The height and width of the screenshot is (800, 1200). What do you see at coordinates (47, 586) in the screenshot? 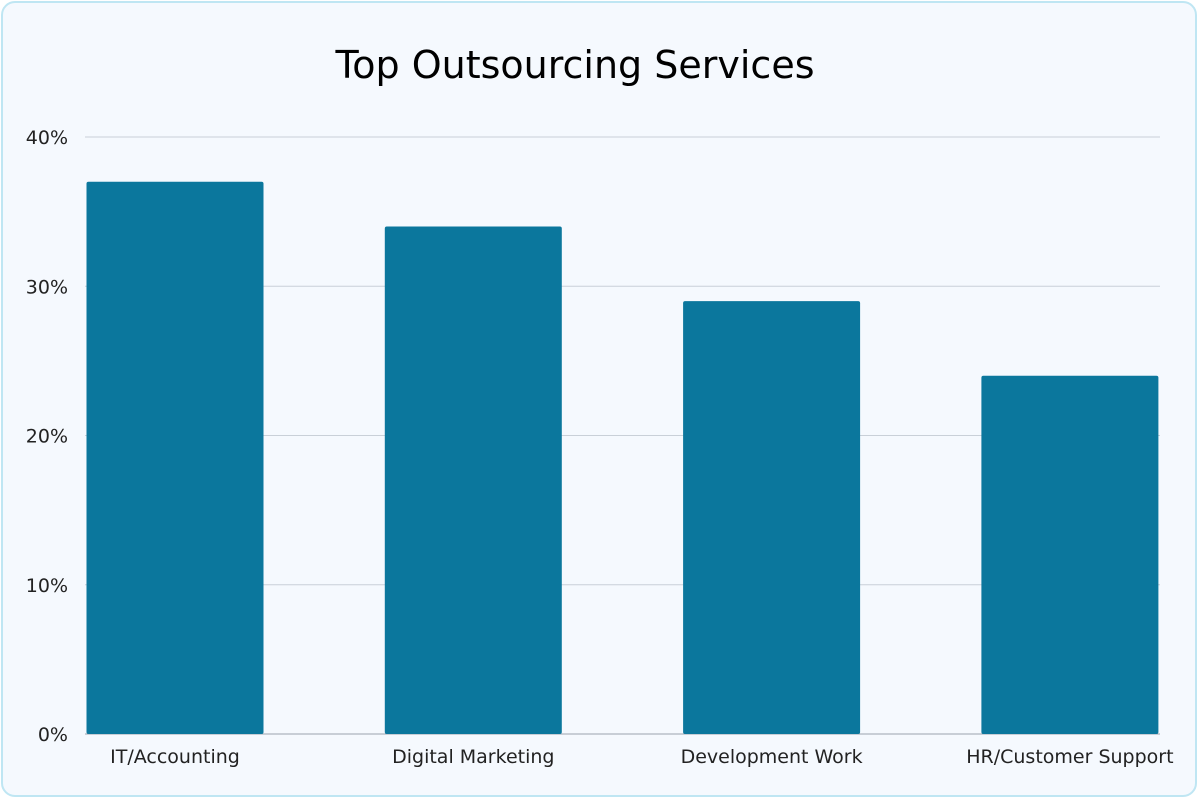
I see `y-tick-label: 10%` at bounding box center [47, 586].